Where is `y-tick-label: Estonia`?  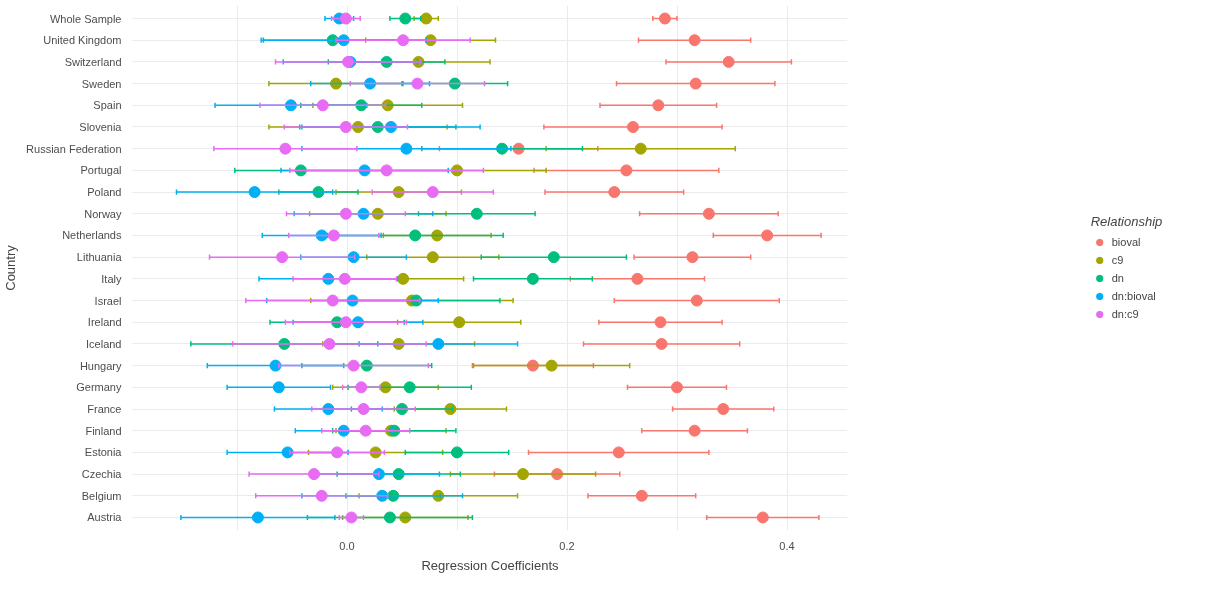
y-tick-label: Estonia is located at coordinates (103, 452).